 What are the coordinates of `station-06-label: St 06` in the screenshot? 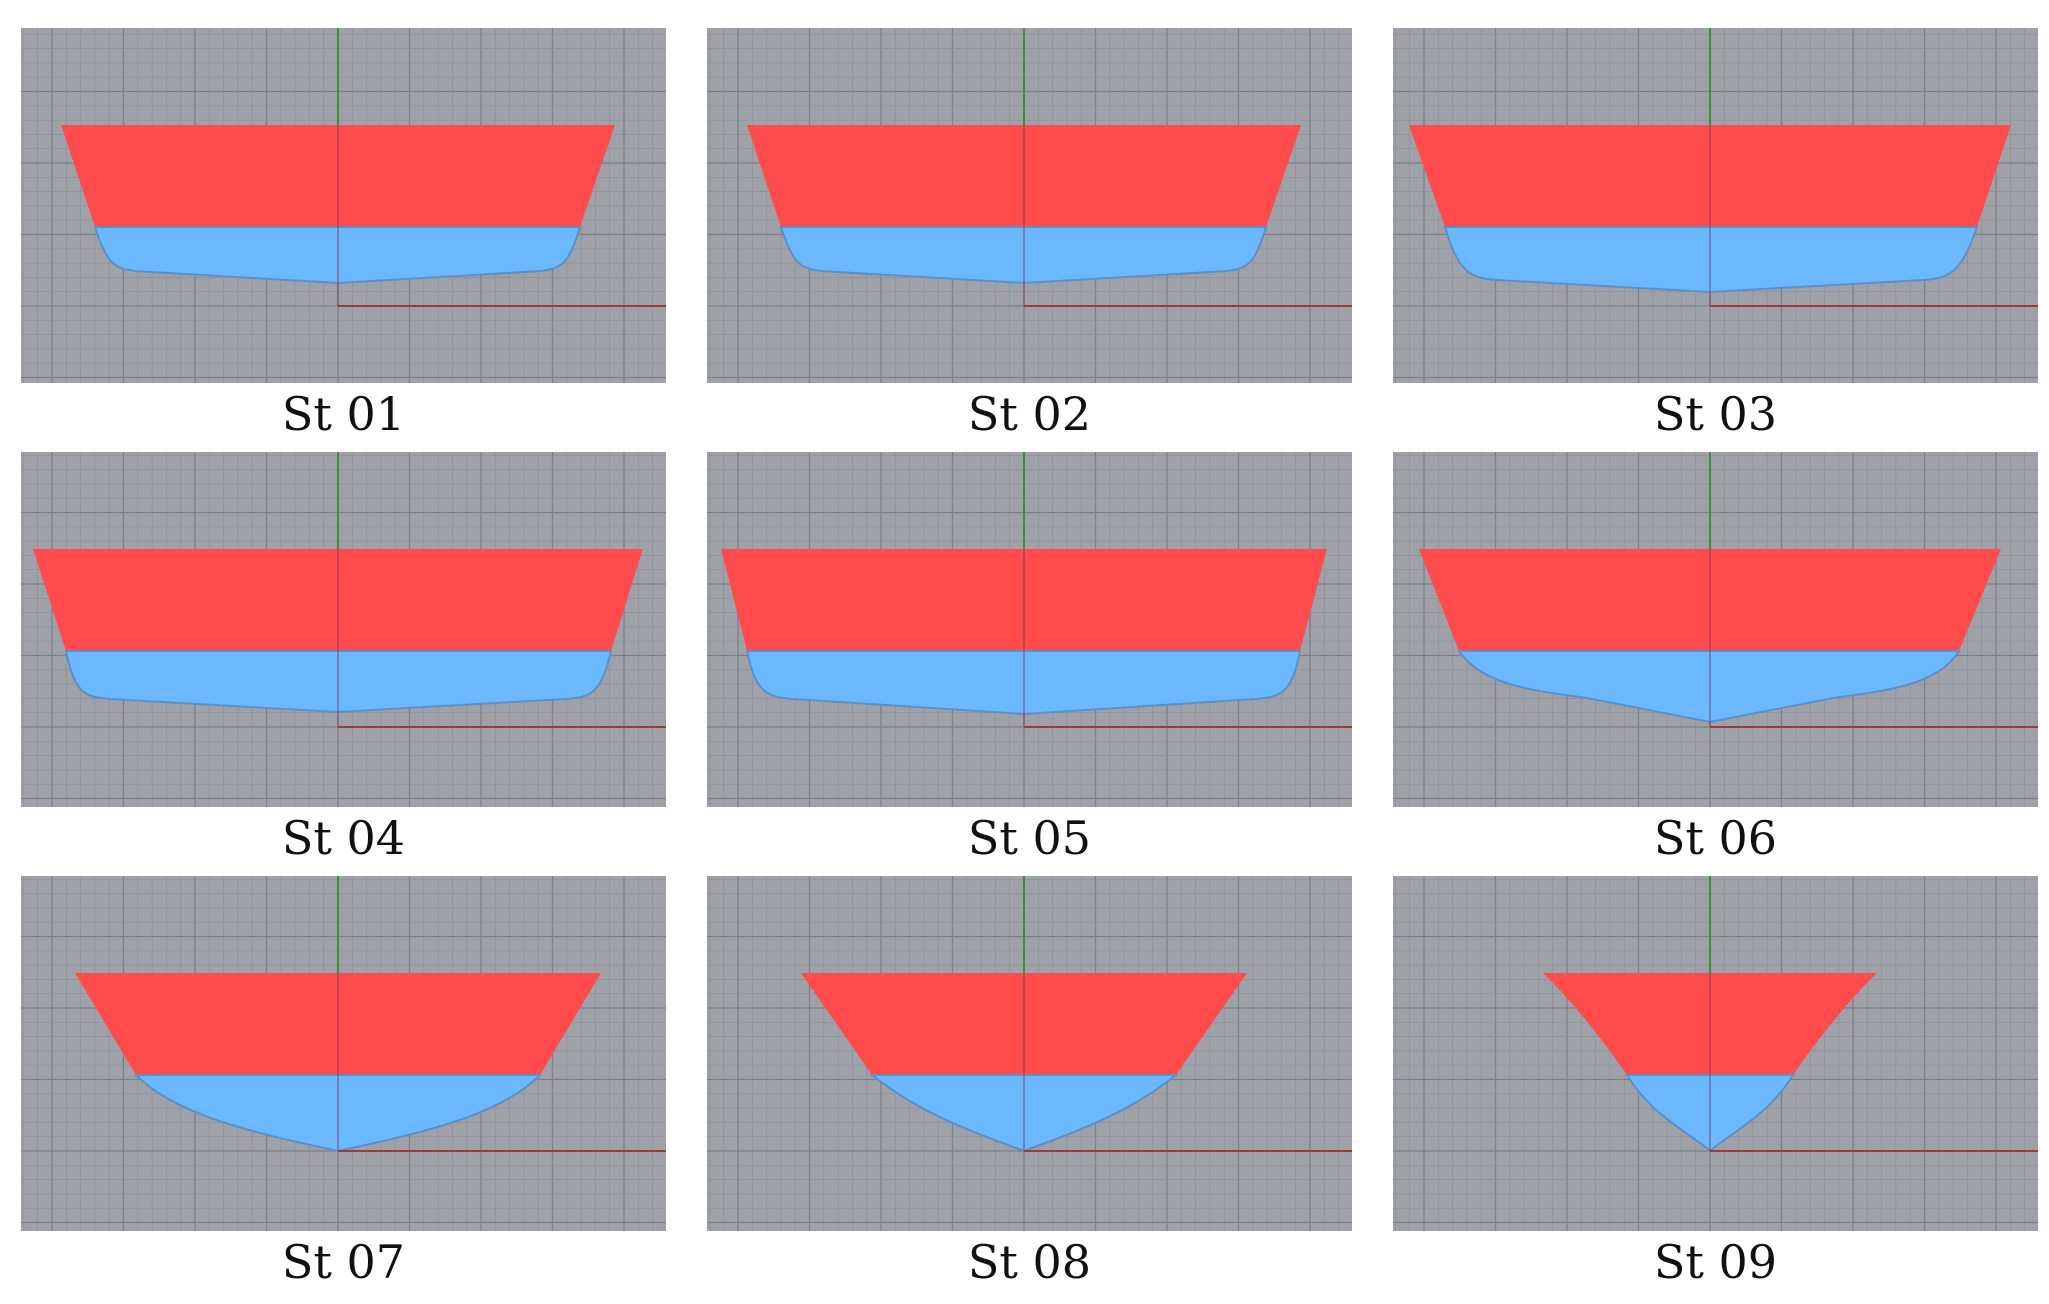 It's located at (1715, 838).